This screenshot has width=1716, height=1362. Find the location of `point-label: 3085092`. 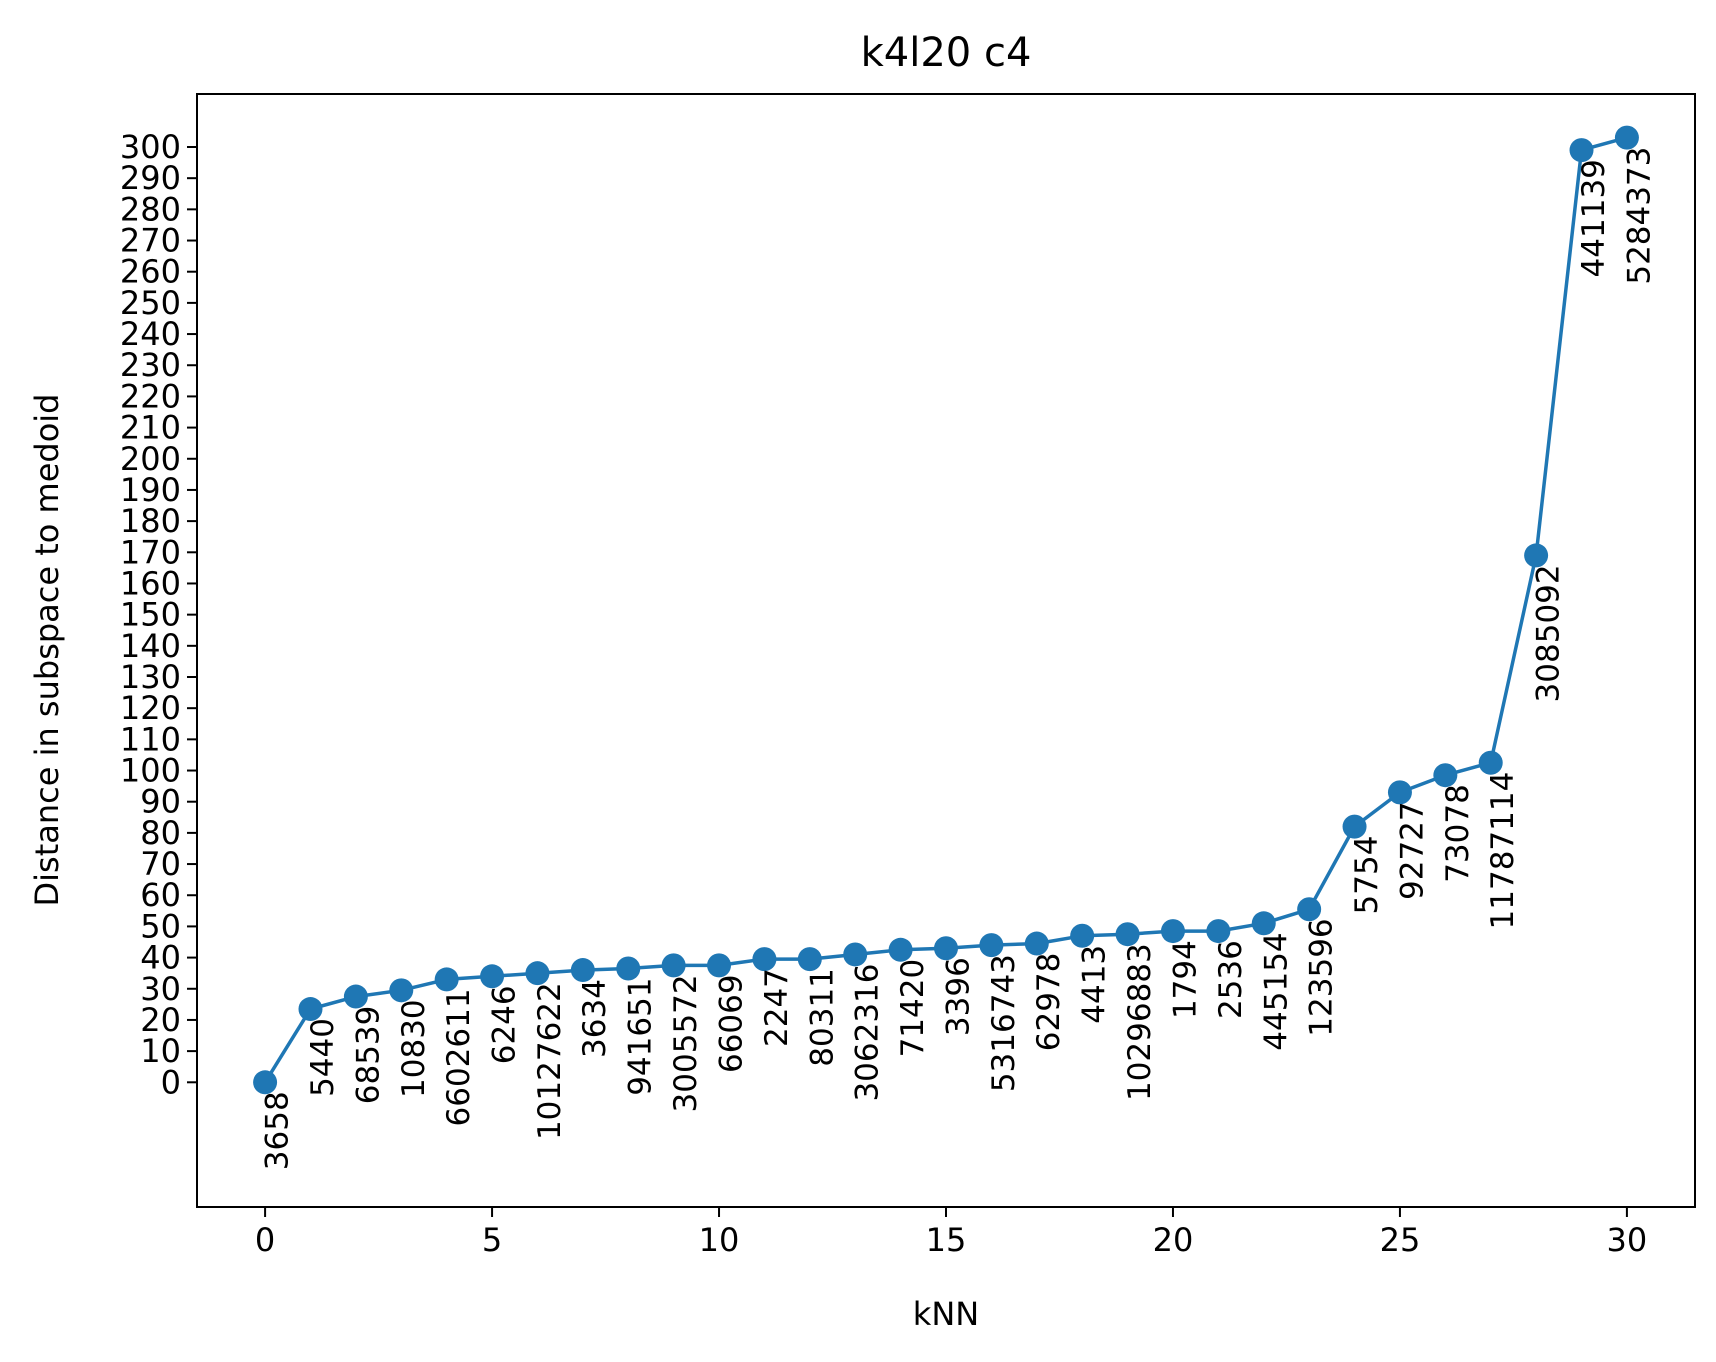

point-label: 3085092 is located at coordinates (1549, 633).